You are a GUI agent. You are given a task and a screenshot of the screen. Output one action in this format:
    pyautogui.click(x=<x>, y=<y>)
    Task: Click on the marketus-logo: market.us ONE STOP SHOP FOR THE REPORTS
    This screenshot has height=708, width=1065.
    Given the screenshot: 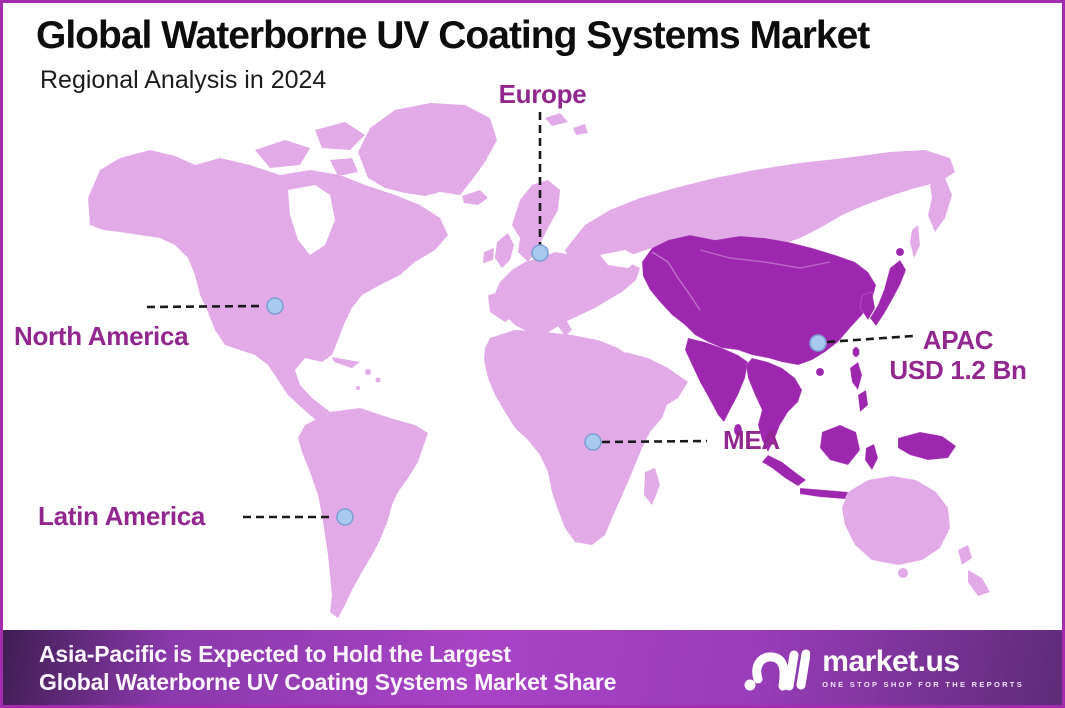 What is the action you would take?
    pyautogui.click(x=884, y=668)
    